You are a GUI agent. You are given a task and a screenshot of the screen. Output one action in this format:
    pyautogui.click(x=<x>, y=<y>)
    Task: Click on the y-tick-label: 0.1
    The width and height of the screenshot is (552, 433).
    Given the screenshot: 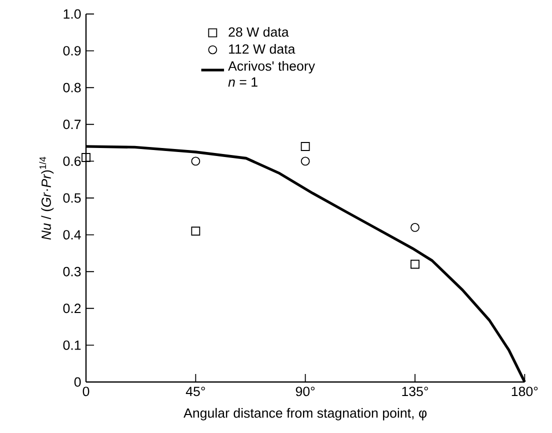 What is the action you would take?
    pyautogui.click(x=72, y=345)
    